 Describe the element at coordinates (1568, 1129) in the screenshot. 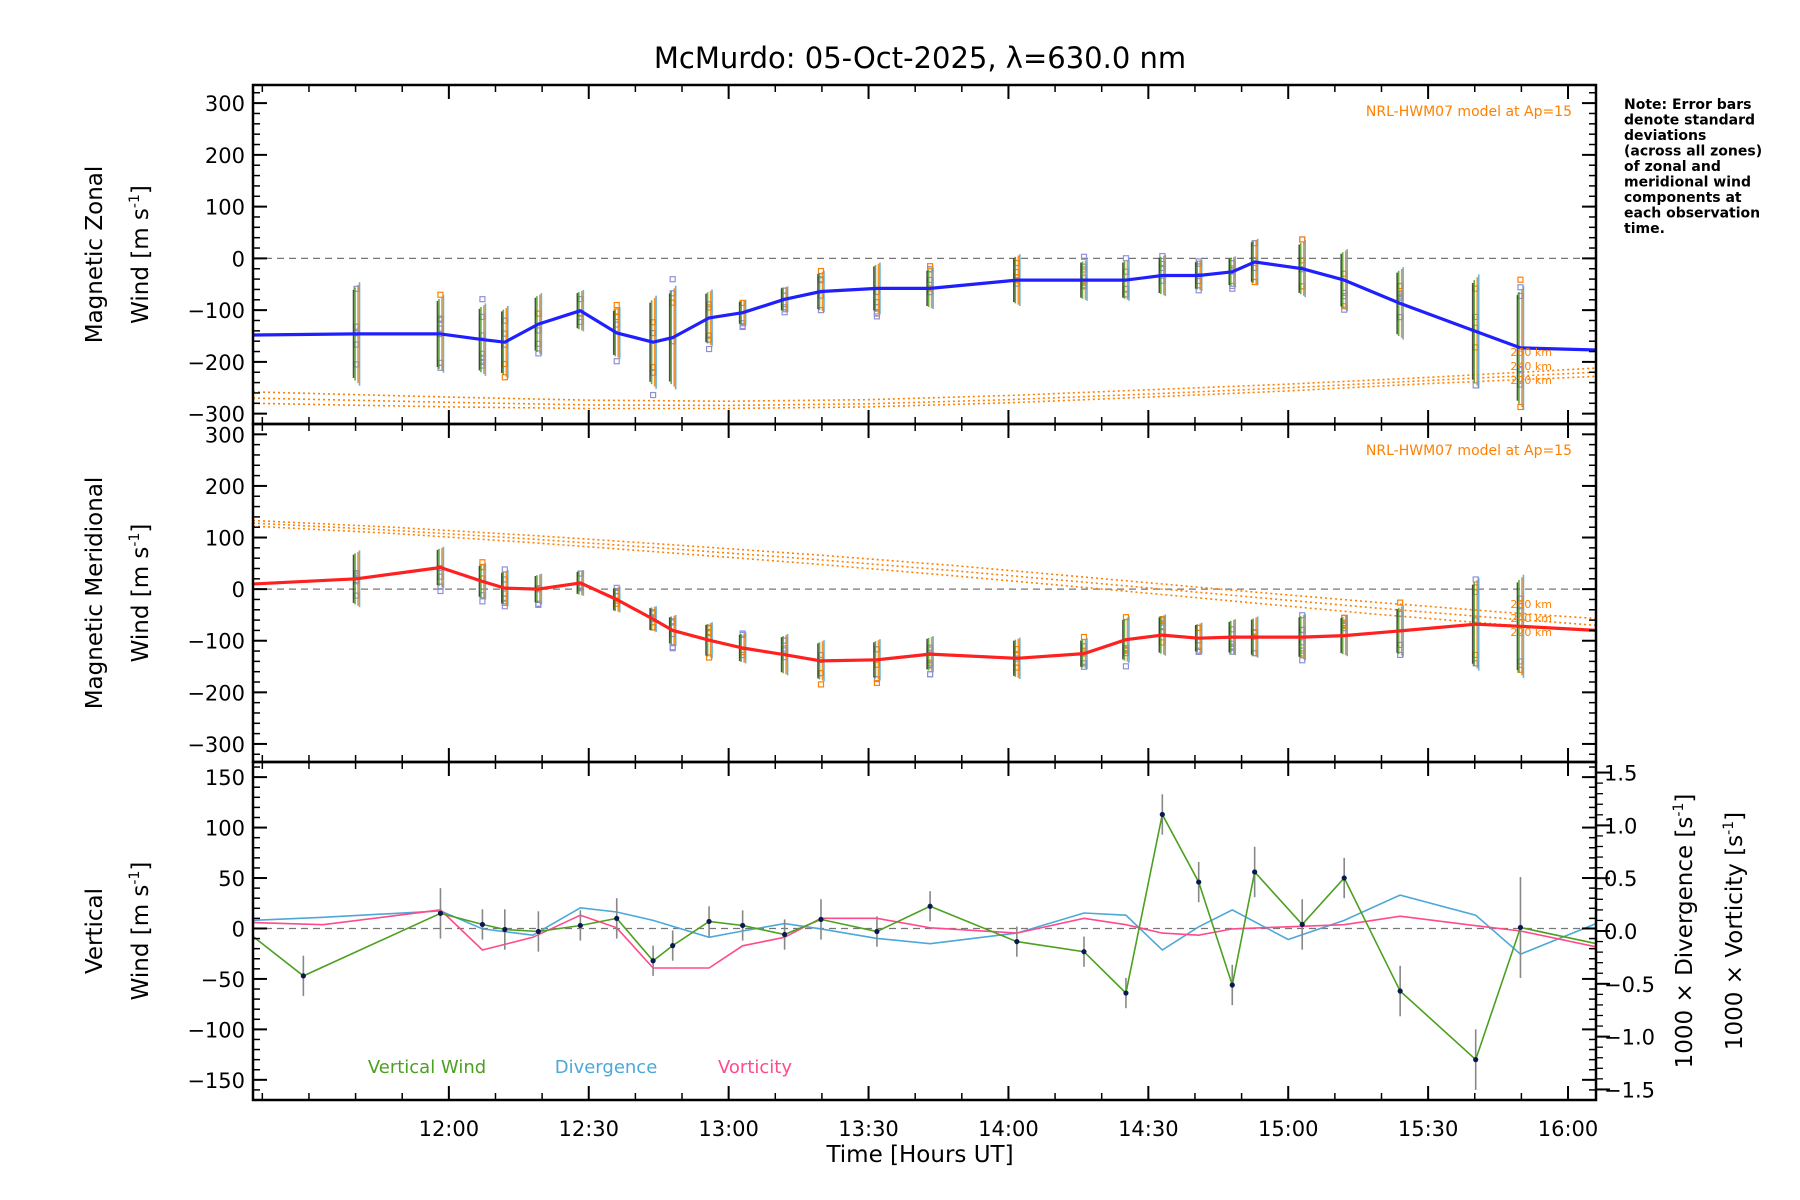

I see `x-tick-label: 16:00` at that location.